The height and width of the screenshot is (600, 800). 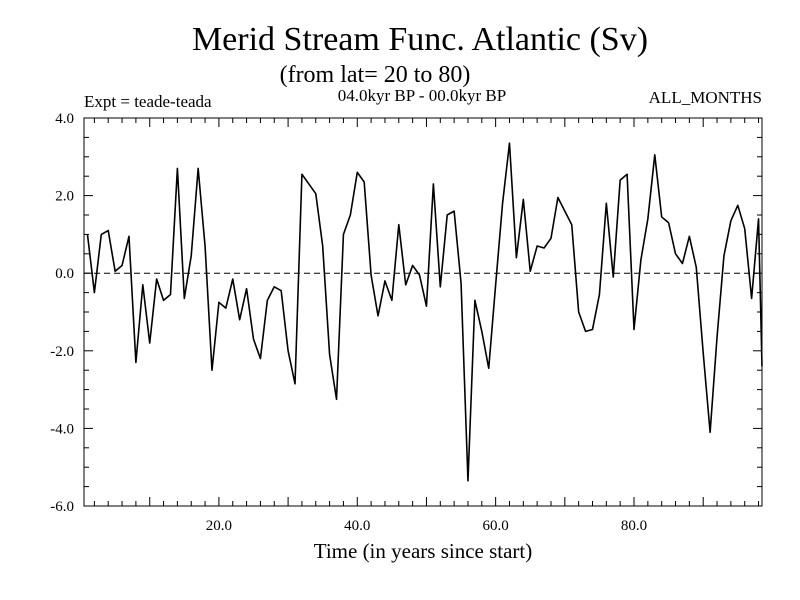 I want to click on experiment-label: Expt = teade-teada, so click(x=148, y=101).